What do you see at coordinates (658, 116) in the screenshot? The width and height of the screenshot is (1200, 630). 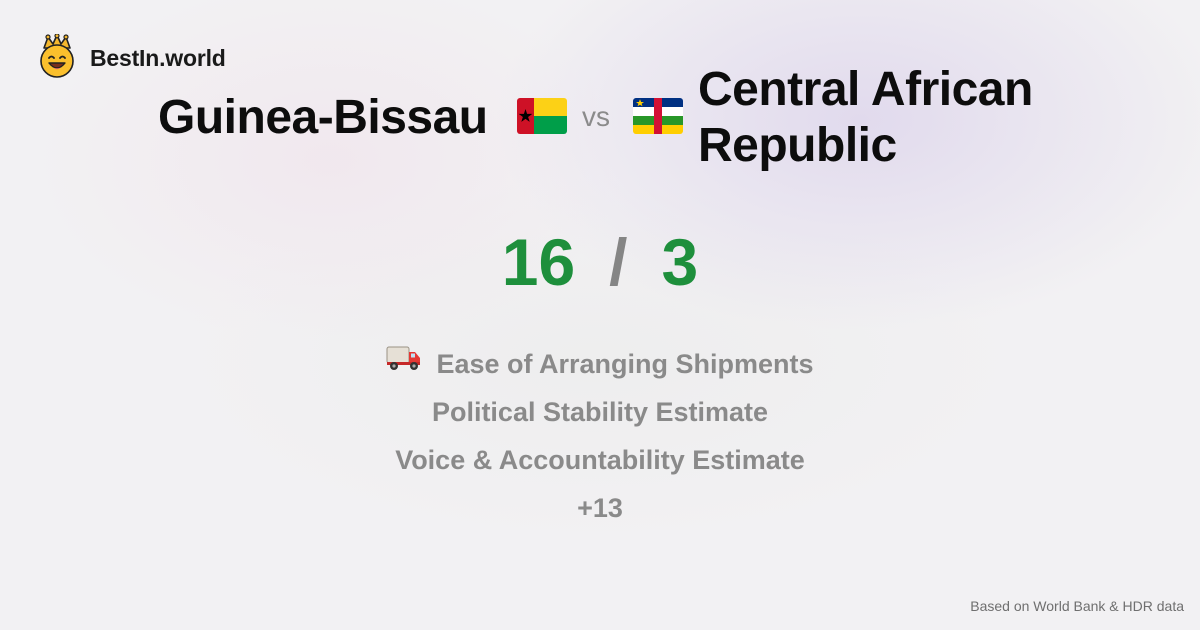 I see `central-african-republic-flag-icon` at bounding box center [658, 116].